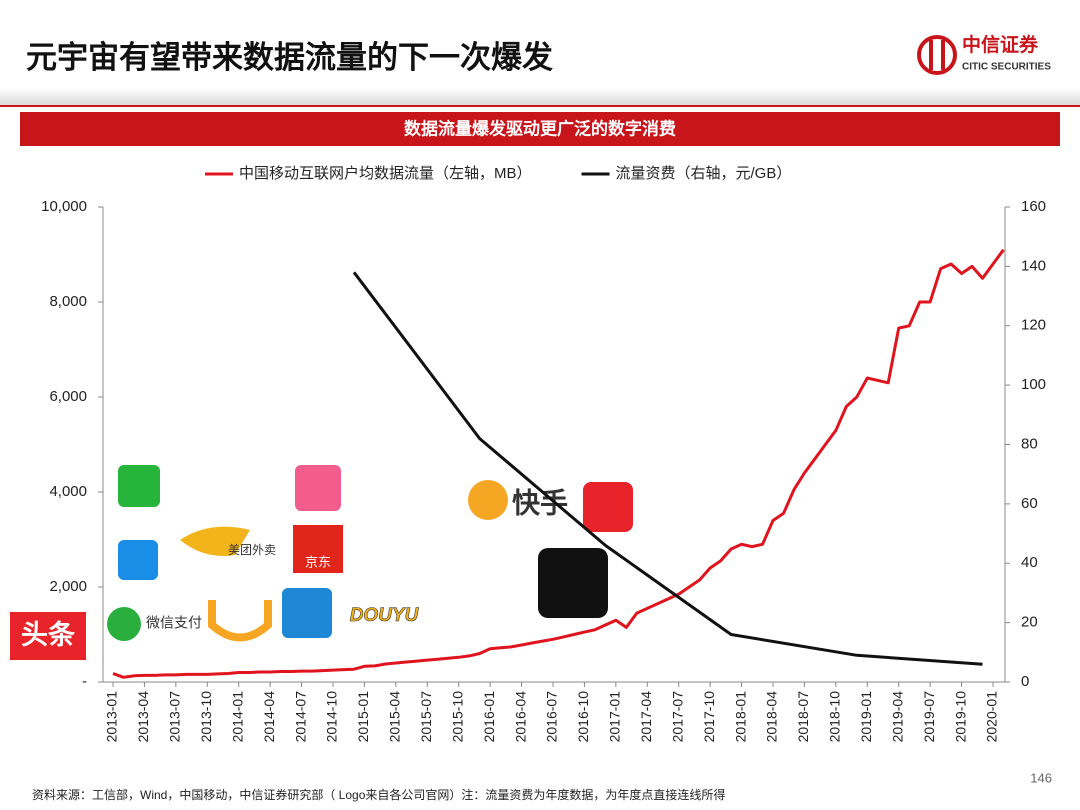 This screenshot has height=810, width=1080. I want to click on y2-tick-label: 0, so click(1025, 681).